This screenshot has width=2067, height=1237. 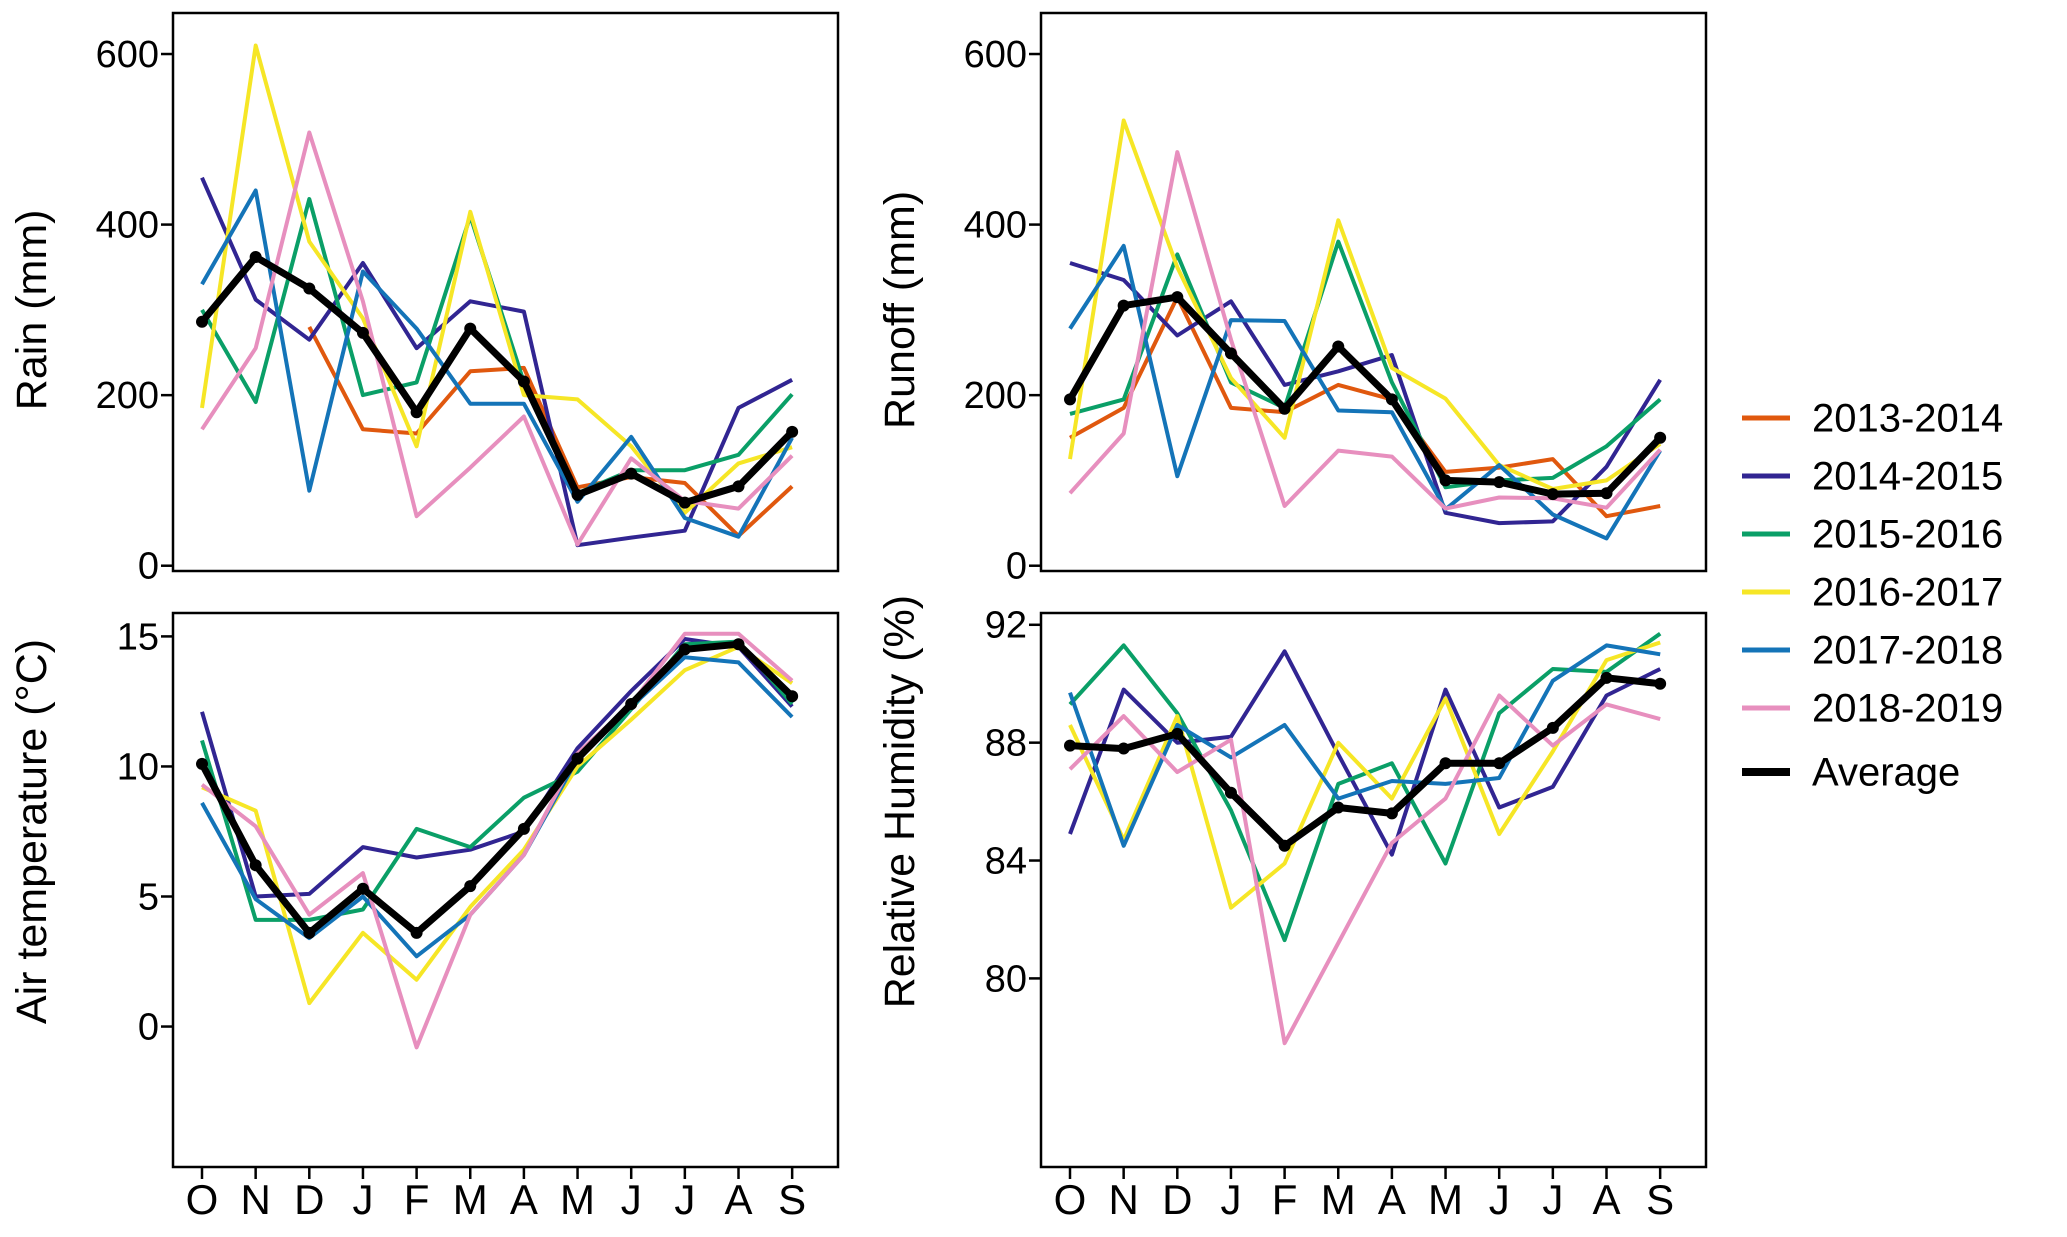 What do you see at coordinates (1016, 567) in the screenshot?
I see `runoff-ytick-label-0: 0` at bounding box center [1016, 567].